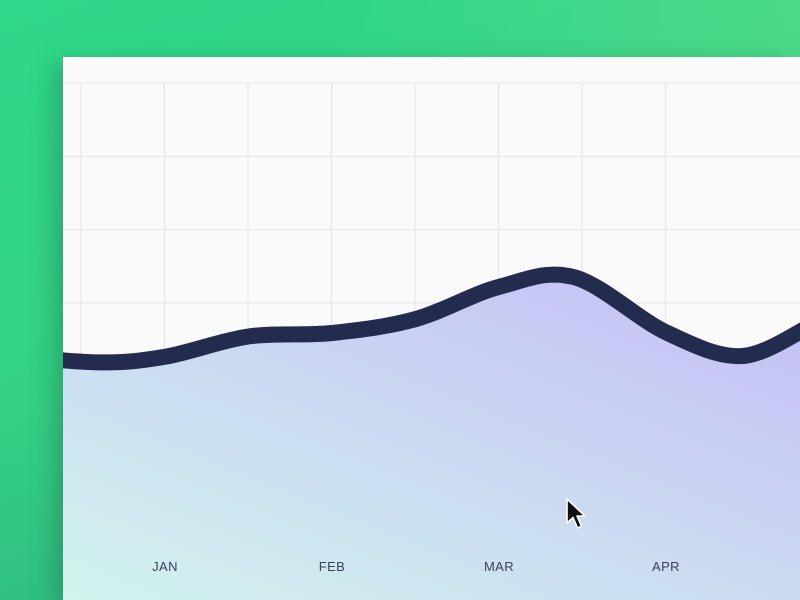 Image resolution: width=800 pixels, height=600 pixels. Describe the element at coordinates (165, 566) in the screenshot. I see `tick-label-jan: JAN` at that location.